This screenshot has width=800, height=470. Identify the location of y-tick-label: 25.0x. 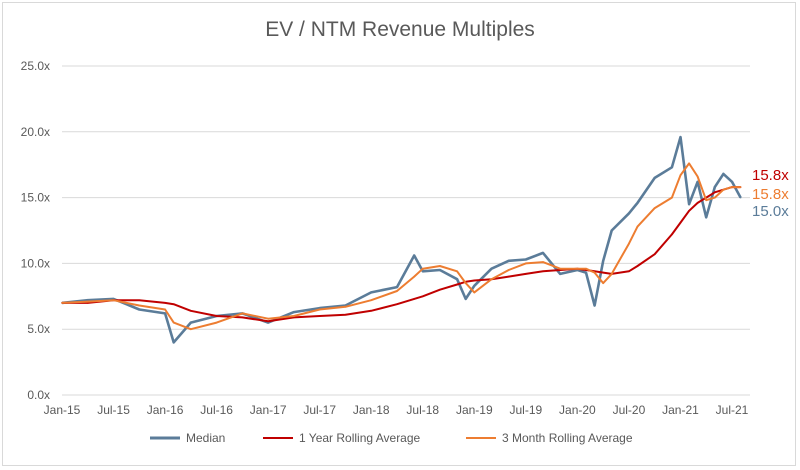
(35, 66).